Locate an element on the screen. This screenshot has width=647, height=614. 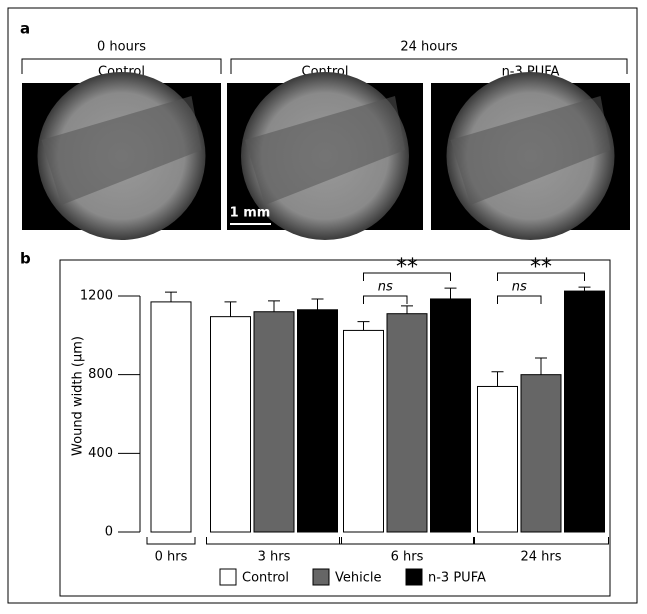
scale-bar-label: 1 mm is located at coordinates (250, 213).